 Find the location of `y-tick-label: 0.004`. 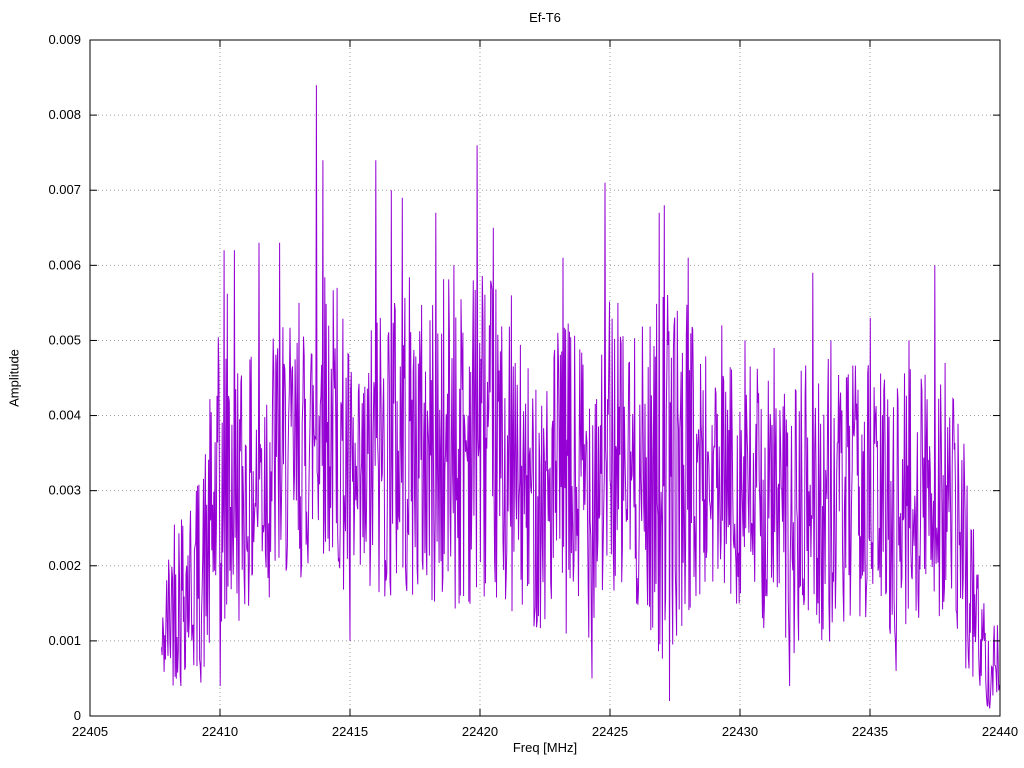

y-tick-label: 0.004 is located at coordinates (64, 415).